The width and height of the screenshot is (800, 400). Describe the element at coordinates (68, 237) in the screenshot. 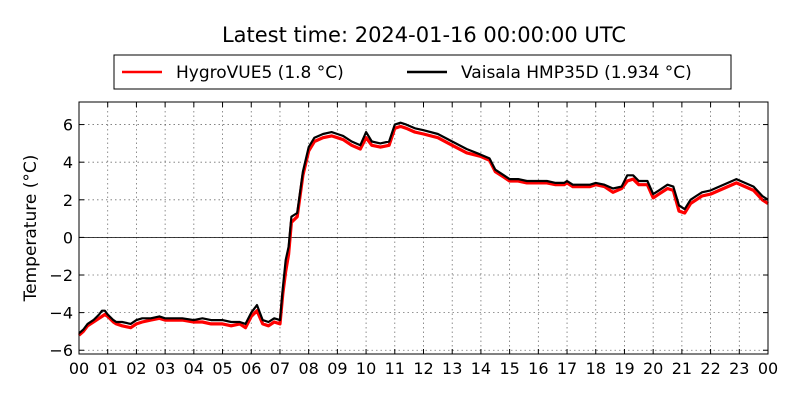

I see `y-tick-label: 0` at that location.